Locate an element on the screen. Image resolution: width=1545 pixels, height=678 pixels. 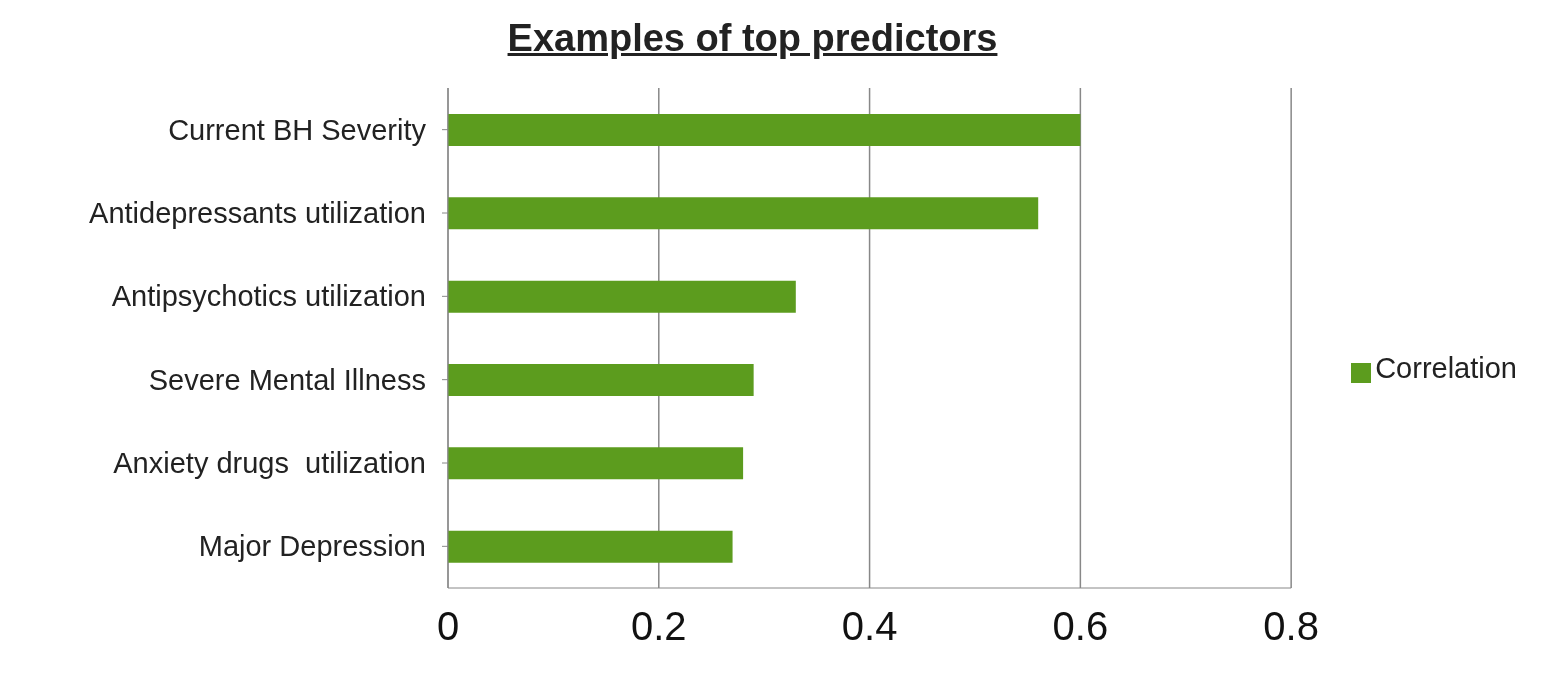
y-tick-label: Severe Mental Illness is located at coordinates (287, 379).